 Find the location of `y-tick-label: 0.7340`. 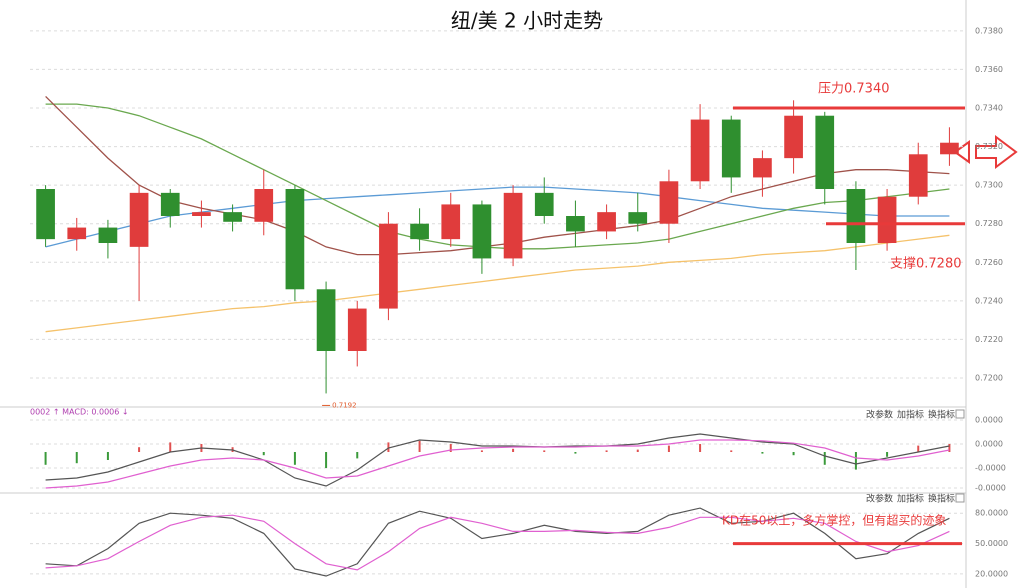

y-tick-label: 0.7340 is located at coordinates (989, 108).